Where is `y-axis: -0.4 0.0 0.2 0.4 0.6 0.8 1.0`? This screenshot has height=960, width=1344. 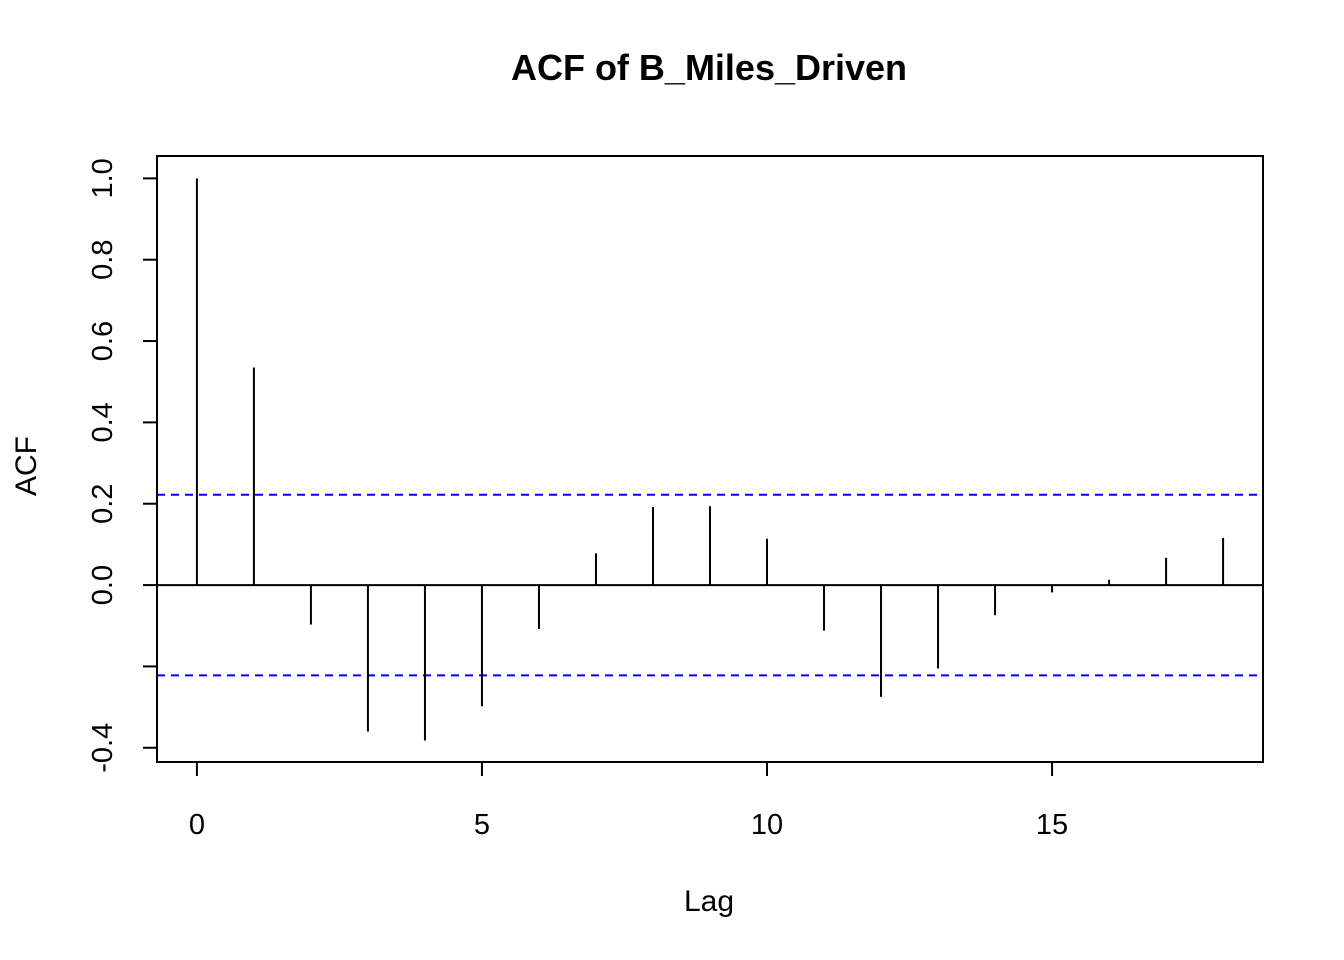
y-axis: -0.4 0.0 0.2 0.4 0.6 0.8 1.0 is located at coordinates (122, 465).